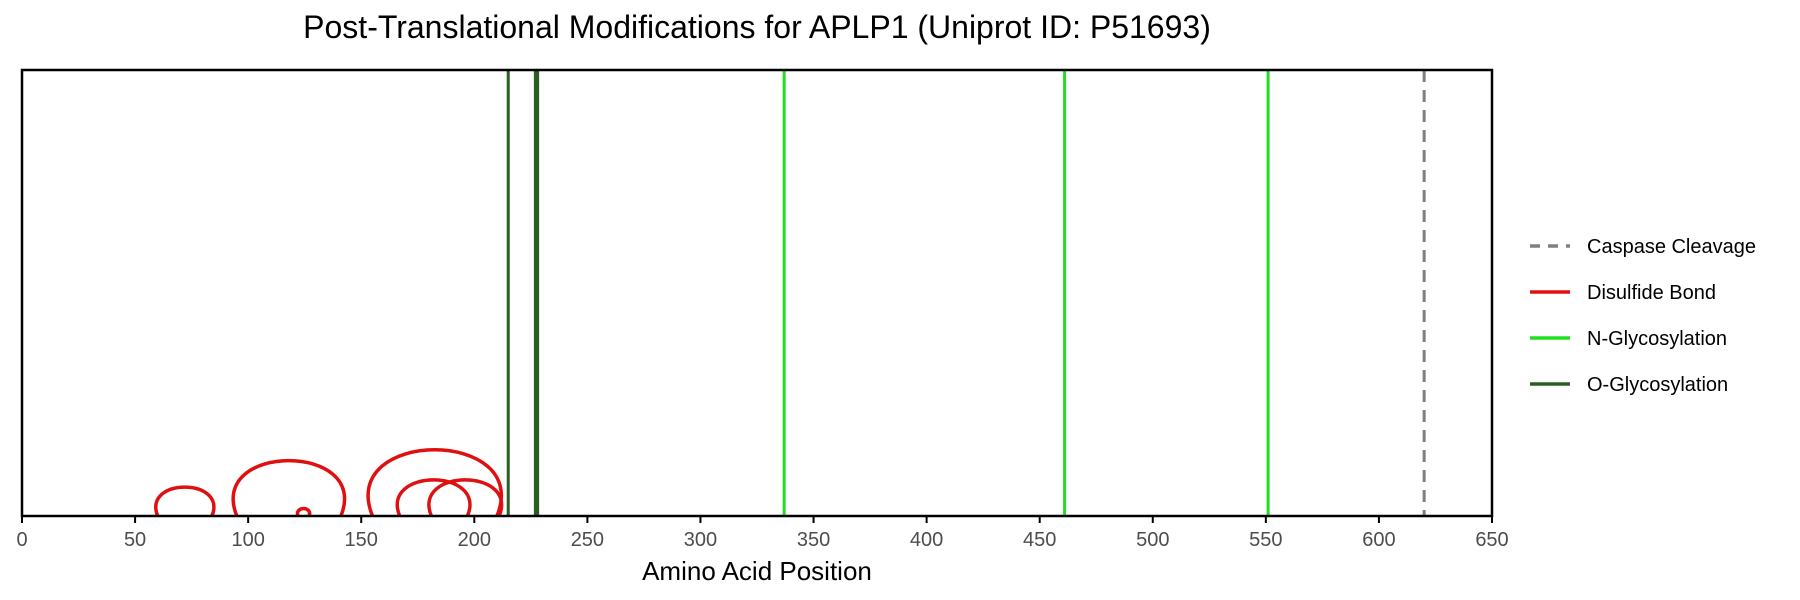 Image resolution: width=1800 pixels, height=600 pixels. Describe the element at coordinates (757, 571) in the screenshot. I see `x-axis-title: Amino Acid Position` at that location.